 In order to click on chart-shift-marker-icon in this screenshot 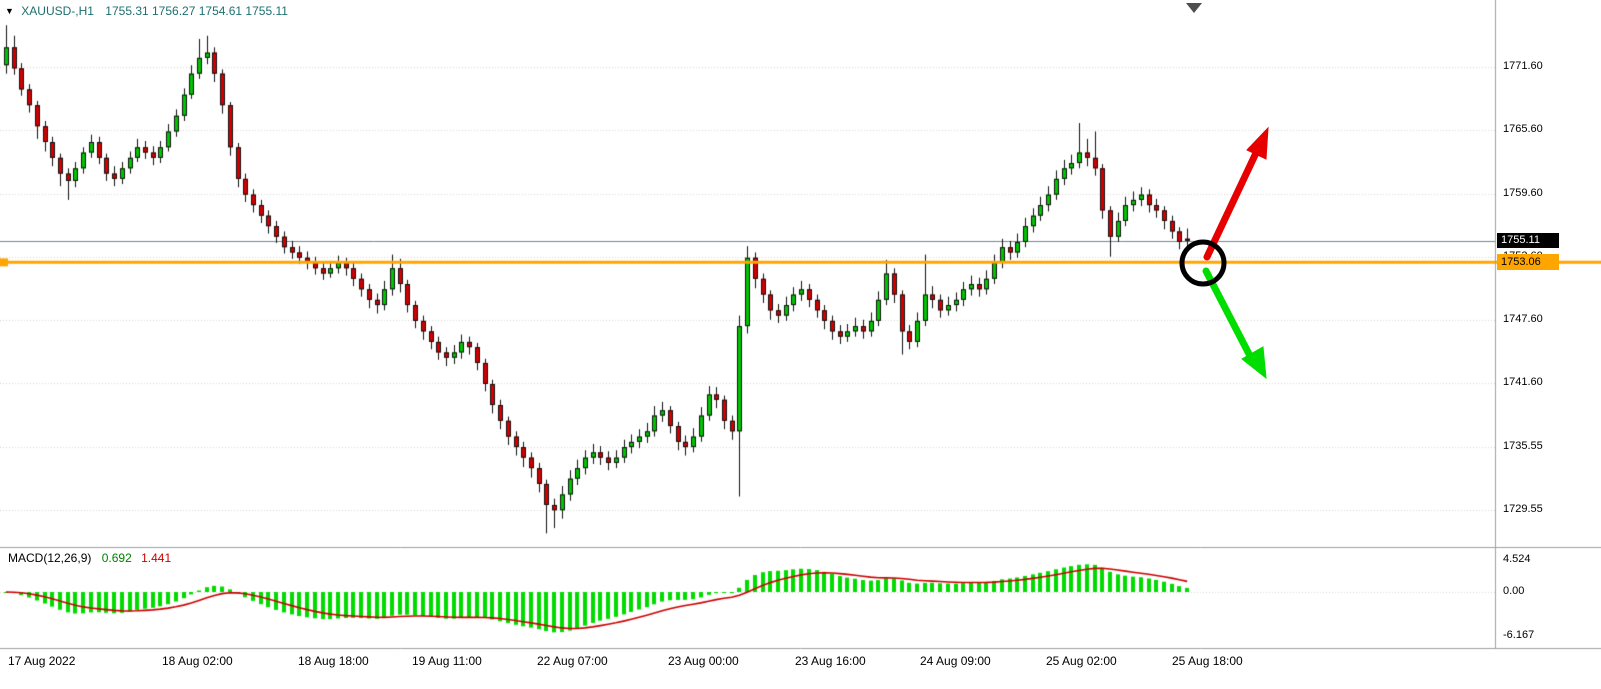, I will do `click(1194, 8)`.